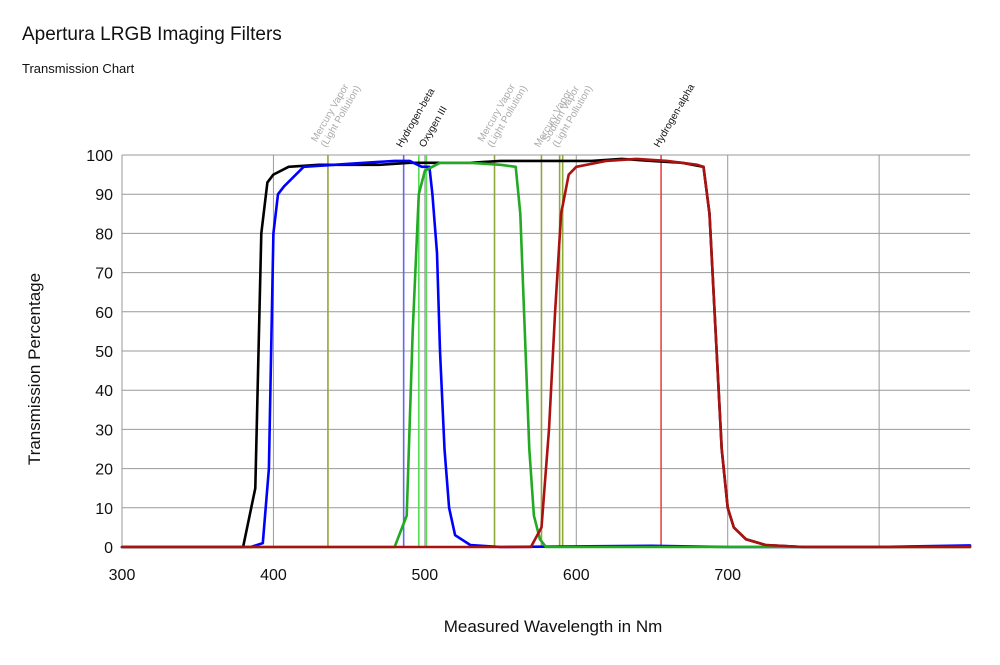 The height and width of the screenshot is (665, 1000). Describe the element at coordinates (104, 234) in the screenshot. I see `y-tick-label: 80` at that location.